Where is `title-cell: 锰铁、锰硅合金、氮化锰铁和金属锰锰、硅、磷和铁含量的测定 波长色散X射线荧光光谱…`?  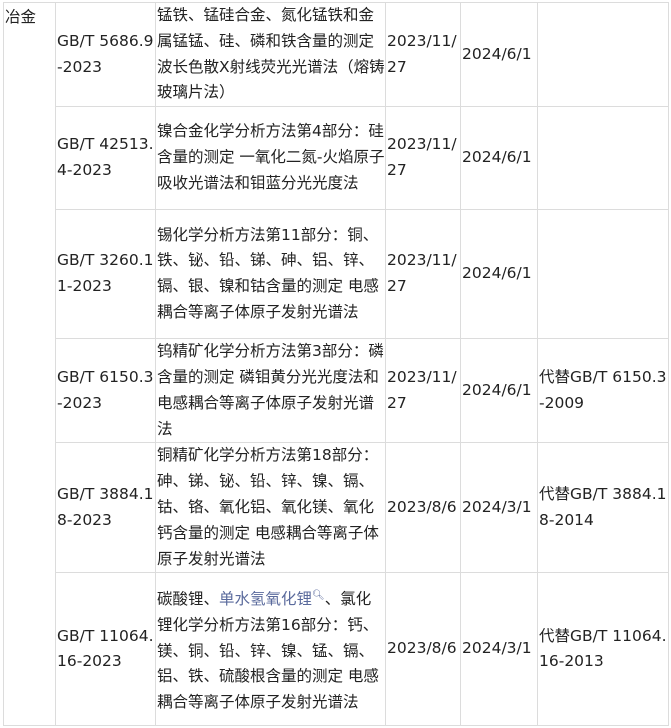 title-cell: 锰铁、锰硅合金、氮化锰铁和金属锰锰、硅、磷和铁含量的测定 波长色散X射线荧光光谱… is located at coordinates (270, 54).